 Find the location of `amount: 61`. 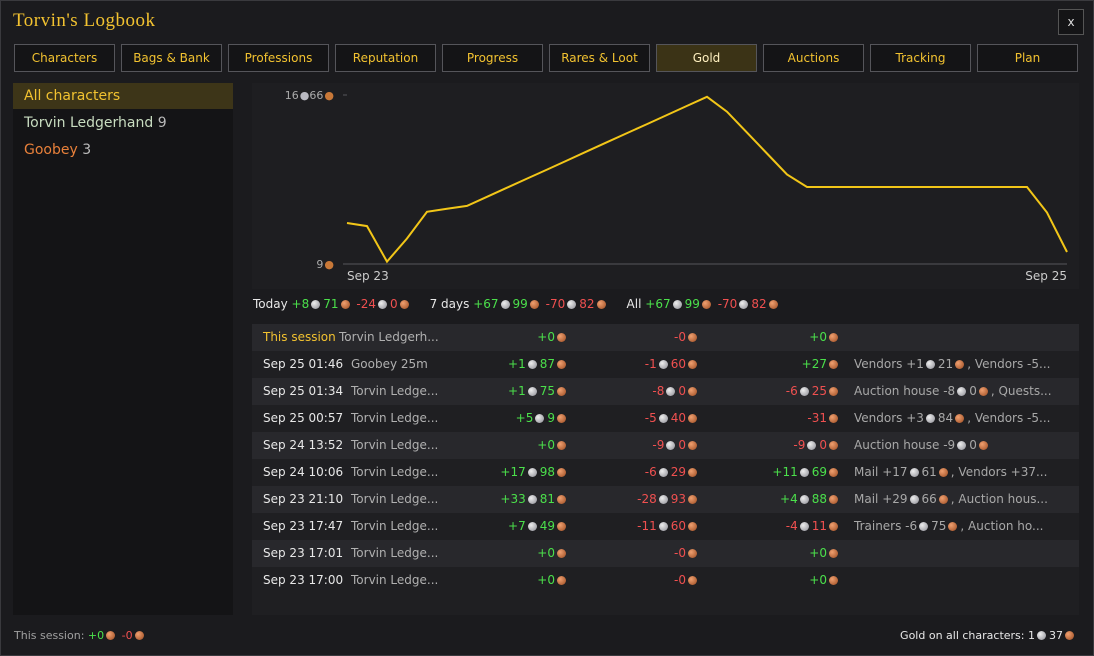

amount: 61 is located at coordinates (929, 472).